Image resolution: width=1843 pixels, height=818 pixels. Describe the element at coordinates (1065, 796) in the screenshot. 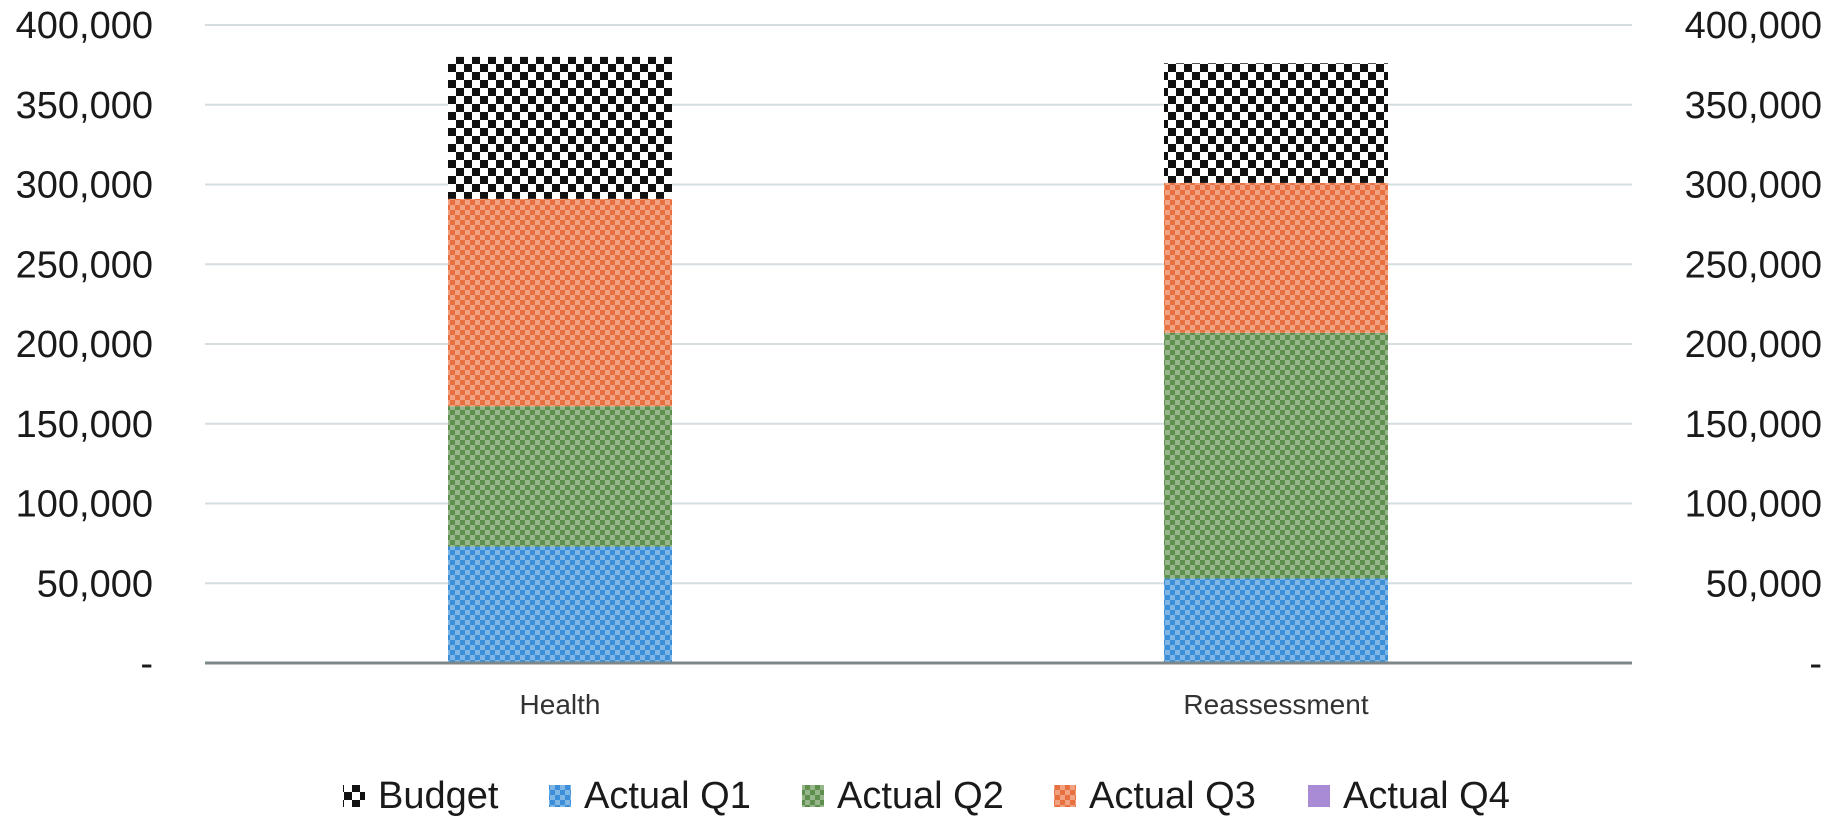

I see `legend-swatch-actual-q3` at that location.